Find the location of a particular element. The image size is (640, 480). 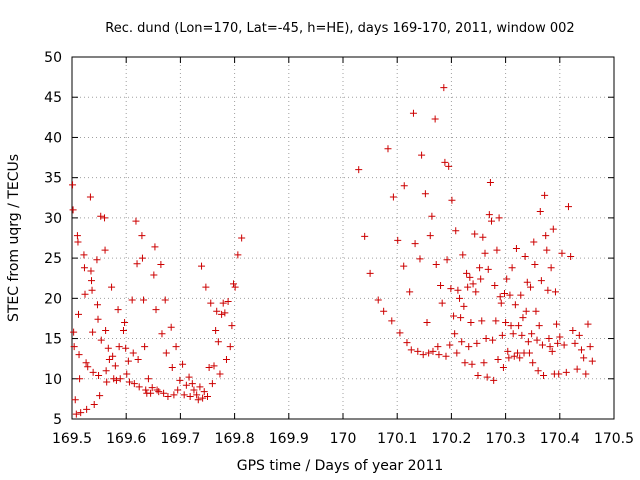

x-tick-label: 170.1 is located at coordinates (397, 439).